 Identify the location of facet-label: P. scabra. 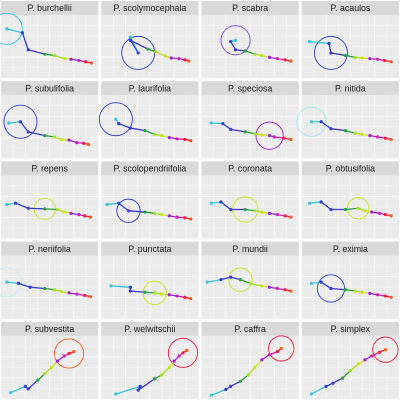
(250, 8).